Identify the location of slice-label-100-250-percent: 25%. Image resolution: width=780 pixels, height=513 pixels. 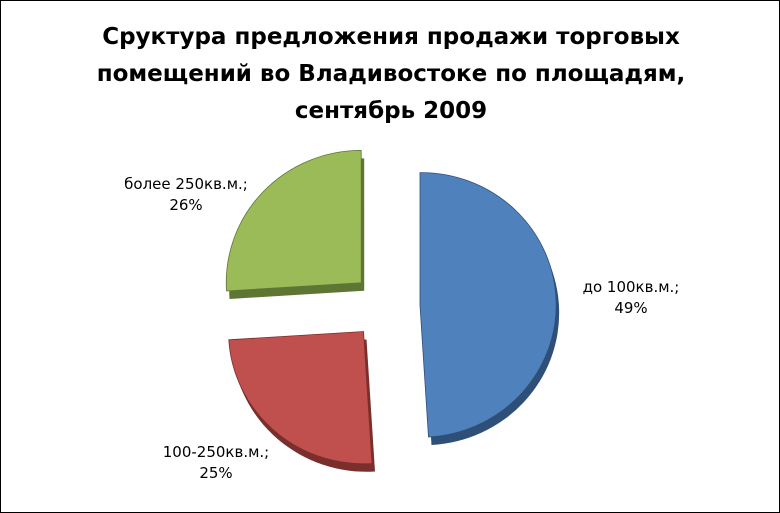
(216, 473).